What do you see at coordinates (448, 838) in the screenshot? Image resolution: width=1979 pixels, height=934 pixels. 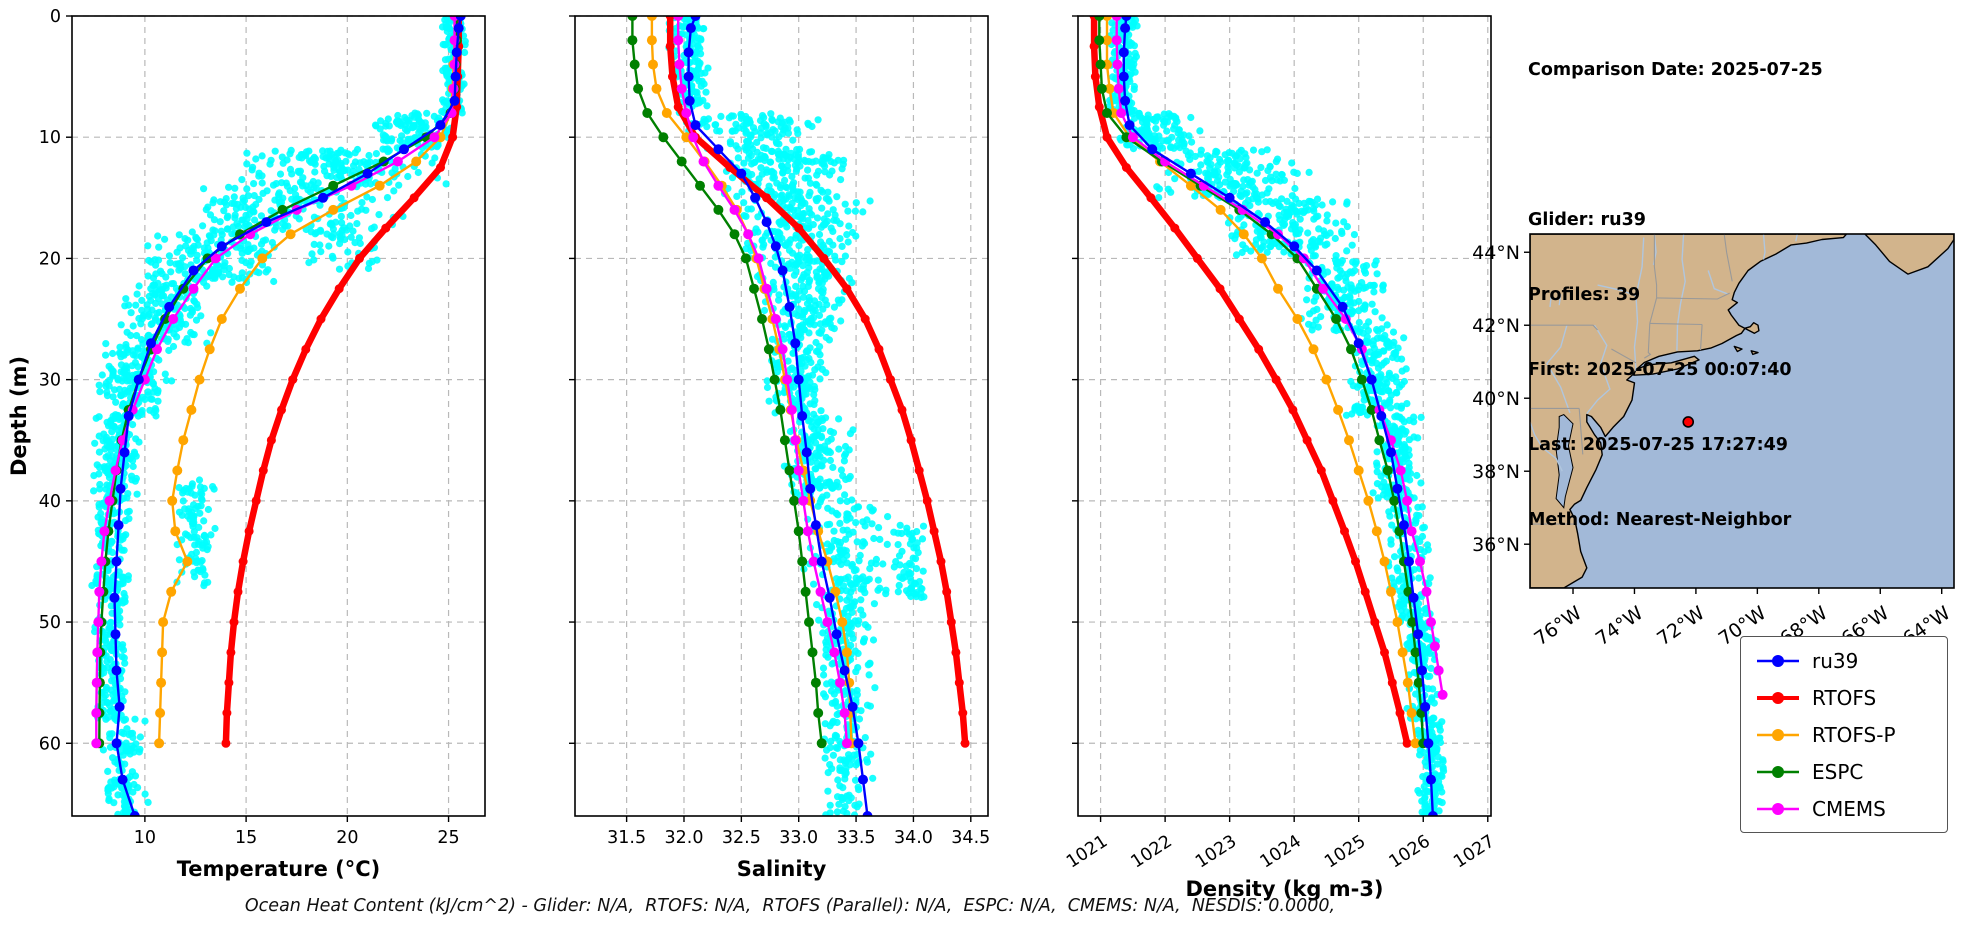 I see `xtick-label: 25` at bounding box center [448, 838].